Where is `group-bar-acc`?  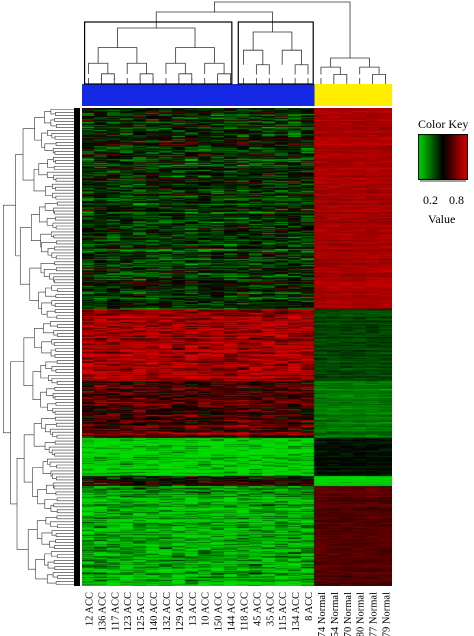 group-bar-acc is located at coordinates (198, 95).